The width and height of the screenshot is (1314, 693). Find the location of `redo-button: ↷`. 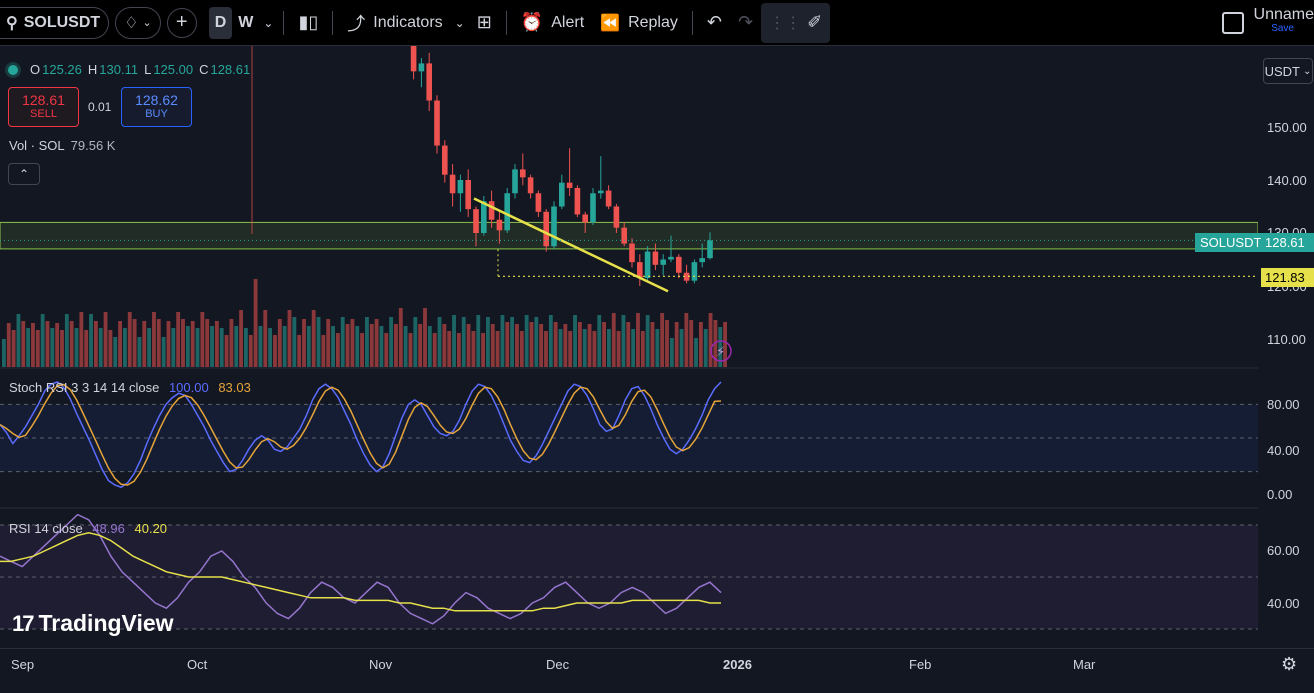

redo-button: ↷ is located at coordinates (745, 23).